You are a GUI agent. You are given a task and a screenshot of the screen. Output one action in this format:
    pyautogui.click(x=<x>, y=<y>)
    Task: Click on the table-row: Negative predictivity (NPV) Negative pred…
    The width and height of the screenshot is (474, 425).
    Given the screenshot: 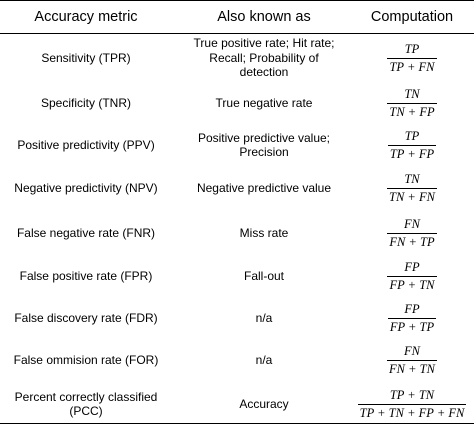 What is the action you would take?
    pyautogui.click(x=237, y=188)
    